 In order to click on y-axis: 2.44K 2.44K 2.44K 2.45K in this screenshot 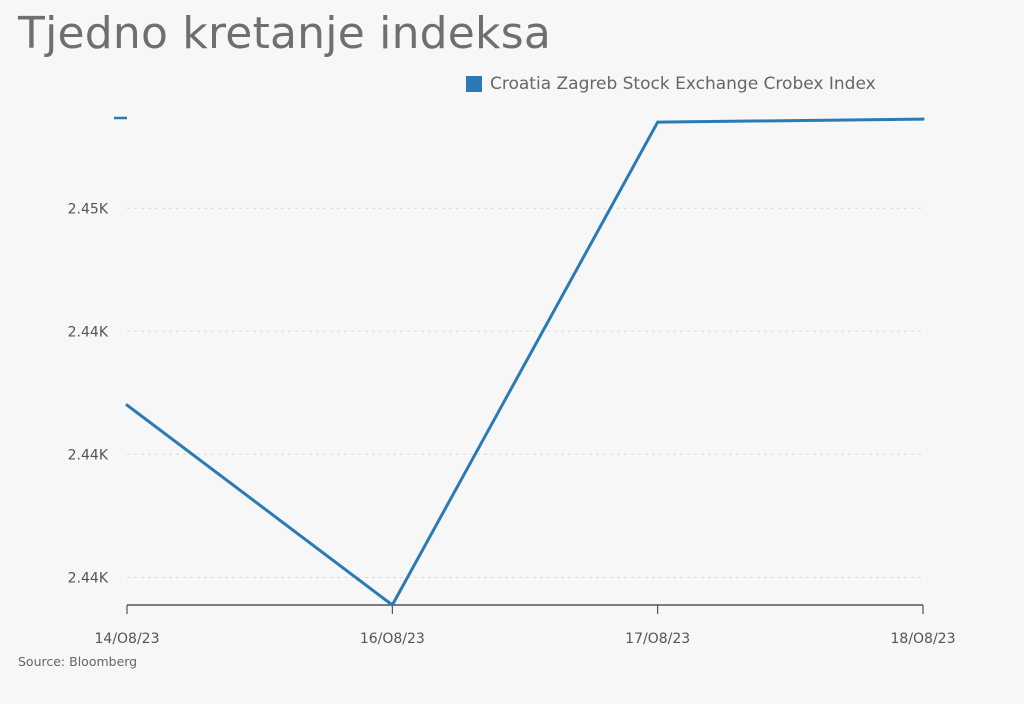, I will do `click(97, 351)`.